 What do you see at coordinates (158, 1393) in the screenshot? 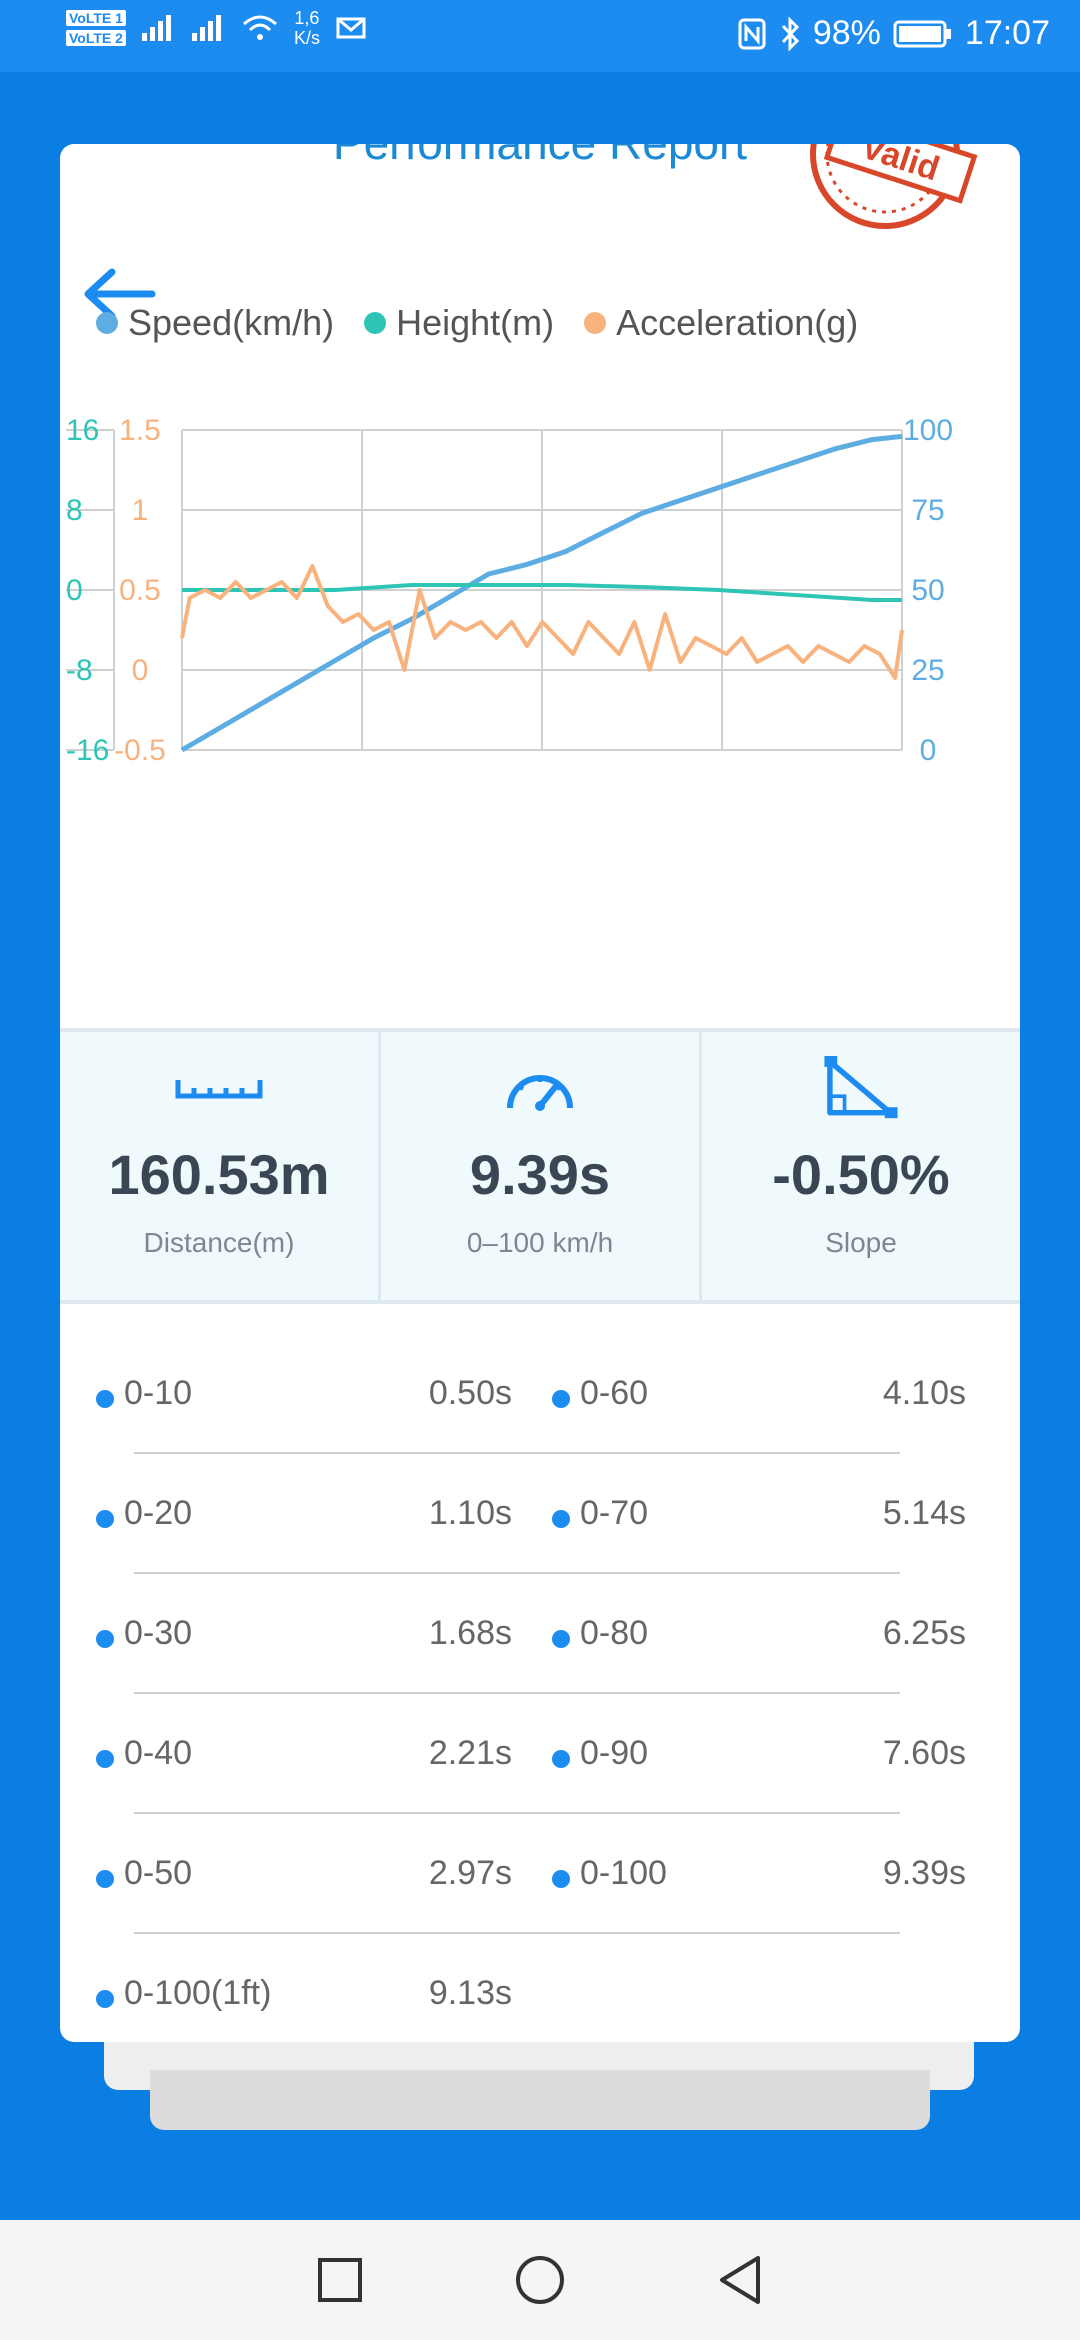
I see `split-range: 0-10` at bounding box center [158, 1393].